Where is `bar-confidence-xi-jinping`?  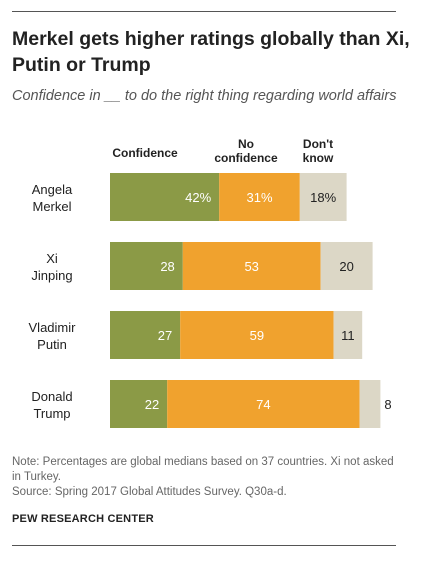 bar-confidence-xi-jinping is located at coordinates (146, 266).